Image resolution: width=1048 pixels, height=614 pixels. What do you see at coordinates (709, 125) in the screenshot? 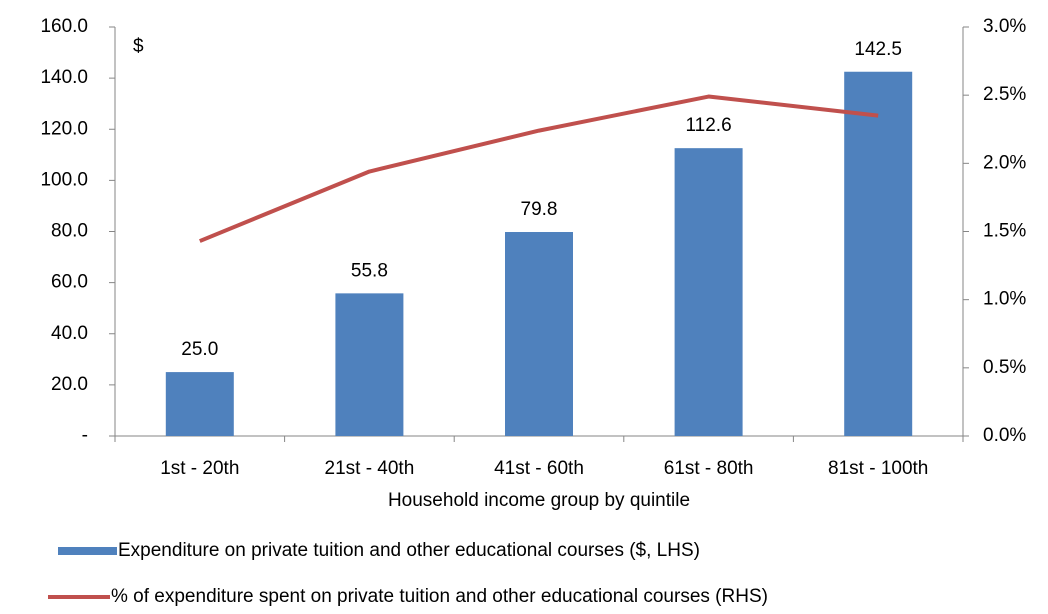
I see `data-label: 112.6` at bounding box center [709, 125].